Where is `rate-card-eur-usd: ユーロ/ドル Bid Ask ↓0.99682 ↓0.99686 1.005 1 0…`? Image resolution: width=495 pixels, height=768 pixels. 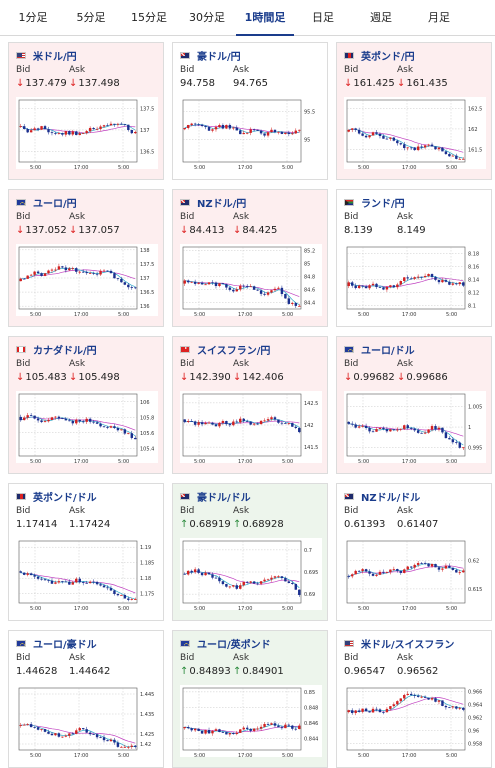
rate-card-eur-usd: ユーロ/ドル Bid Ask ↓0.99682 ↓0.99686 1.005 1 0… is located at coordinates (414, 405).